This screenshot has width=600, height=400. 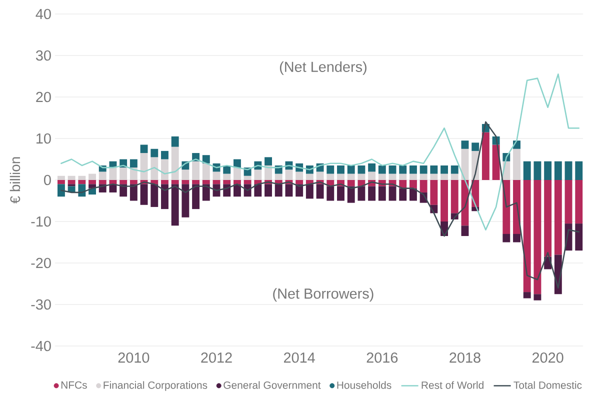 What do you see at coordinates (548, 357) in the screenshot?
I see `x-tick-label: 2020` at bounding box center [548, 357].